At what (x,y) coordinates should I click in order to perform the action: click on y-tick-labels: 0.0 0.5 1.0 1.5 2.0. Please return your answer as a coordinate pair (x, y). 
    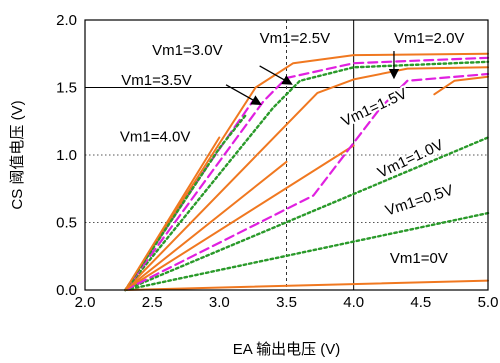
    Looking at the image, I should click on (66, 155).